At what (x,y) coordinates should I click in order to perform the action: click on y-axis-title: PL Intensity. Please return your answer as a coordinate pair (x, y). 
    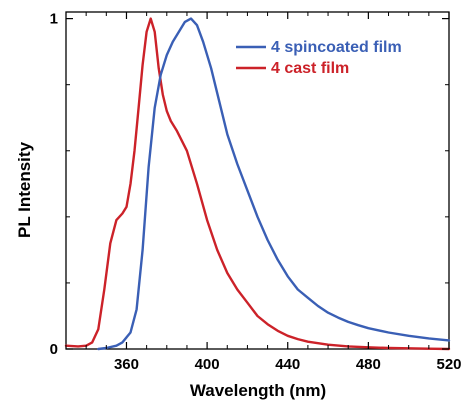
    Looking at the image, I should click on (24, 189).